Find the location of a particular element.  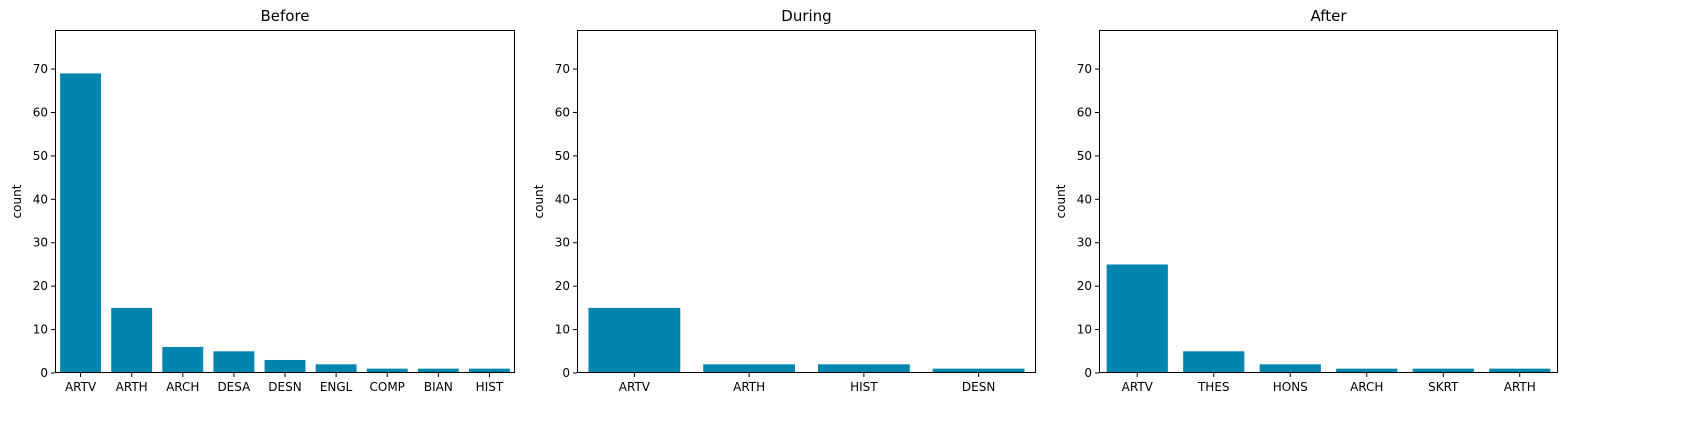

panel-title: During is located at coordinates (806, 16).